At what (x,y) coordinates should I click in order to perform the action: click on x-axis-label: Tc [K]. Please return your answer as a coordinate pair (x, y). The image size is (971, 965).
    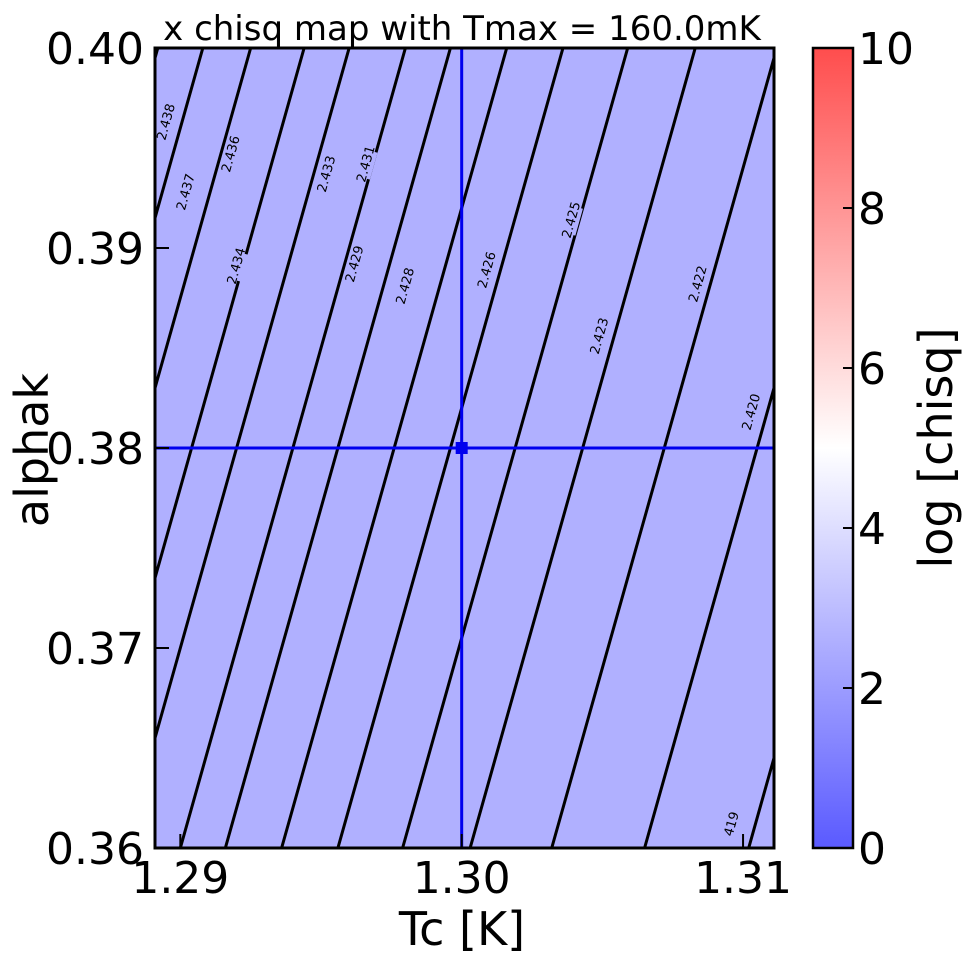
    Looking at the image, I should click on (461, 929).